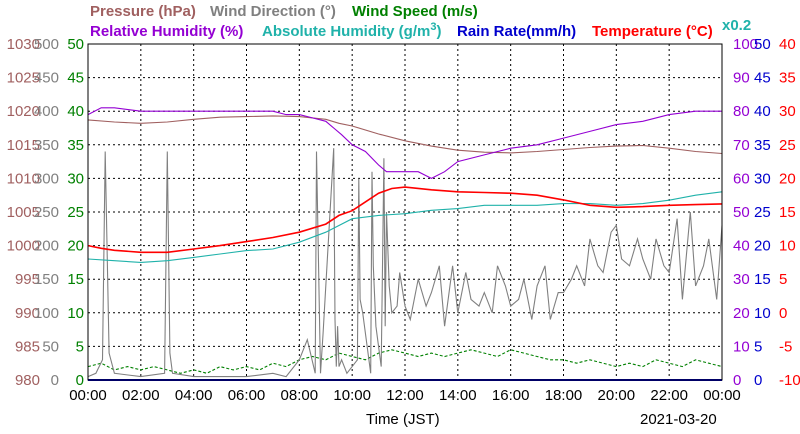 This screenshot has height=434, width=800. I want to click on y-tick-temperature: 35, so click(787, 78).